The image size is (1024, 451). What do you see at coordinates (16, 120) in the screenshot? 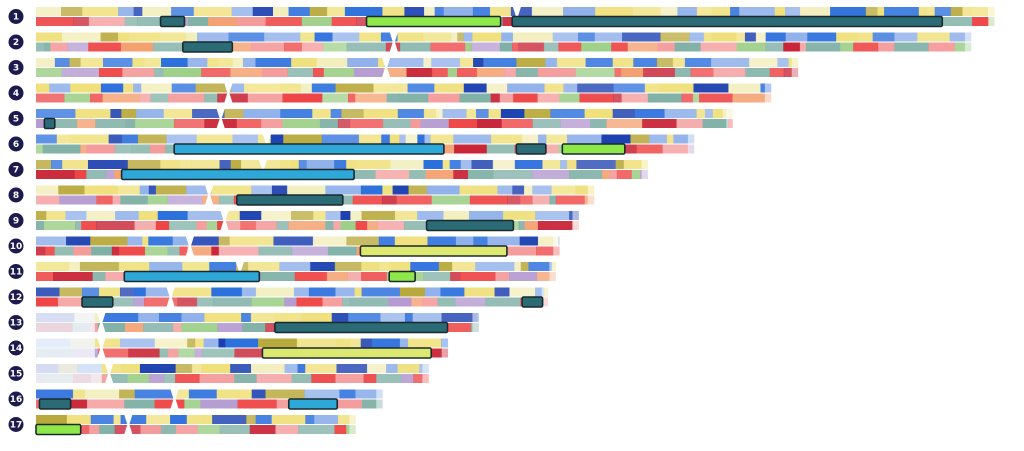
I see `chromosome-label: 5` at bounding box center [16, 120].